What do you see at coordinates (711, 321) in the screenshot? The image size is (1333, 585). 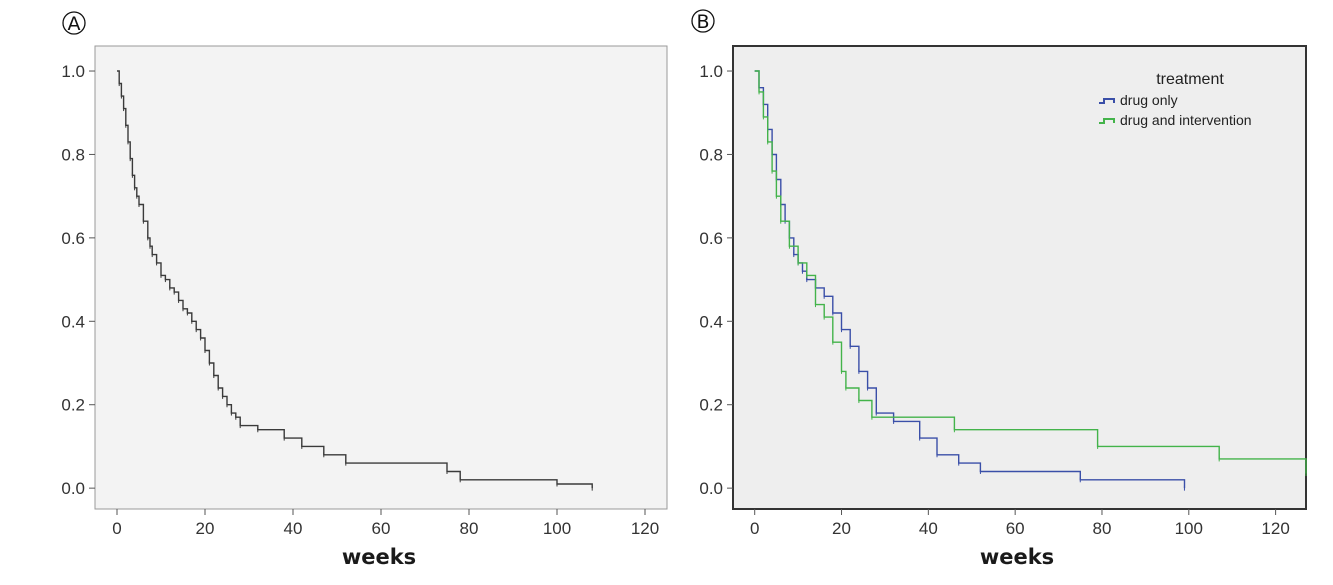 I see `panel-b-y-tick-label: 0.4` at bounding box center [711, 321].